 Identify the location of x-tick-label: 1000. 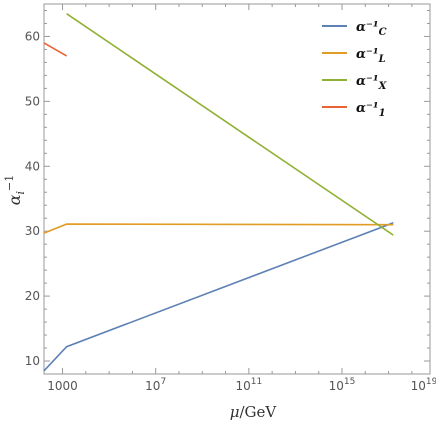
(62, 386).